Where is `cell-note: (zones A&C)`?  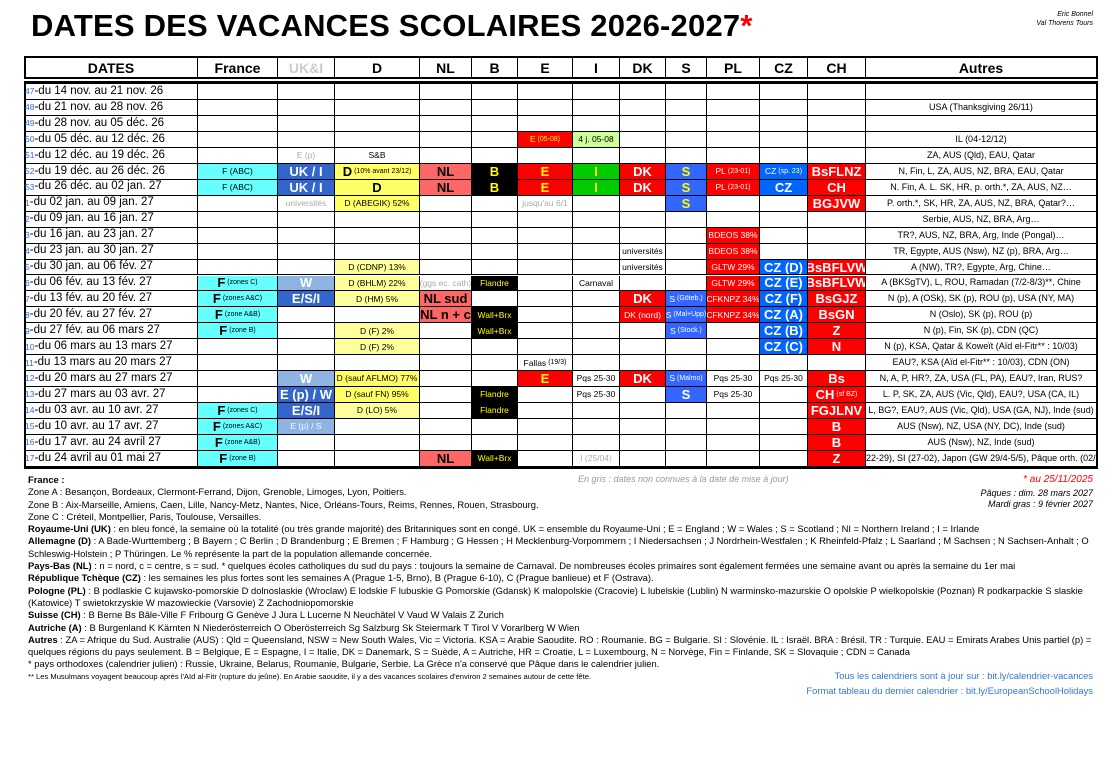
cell-note: (zones A&C) is located at coordinates (242, 427).